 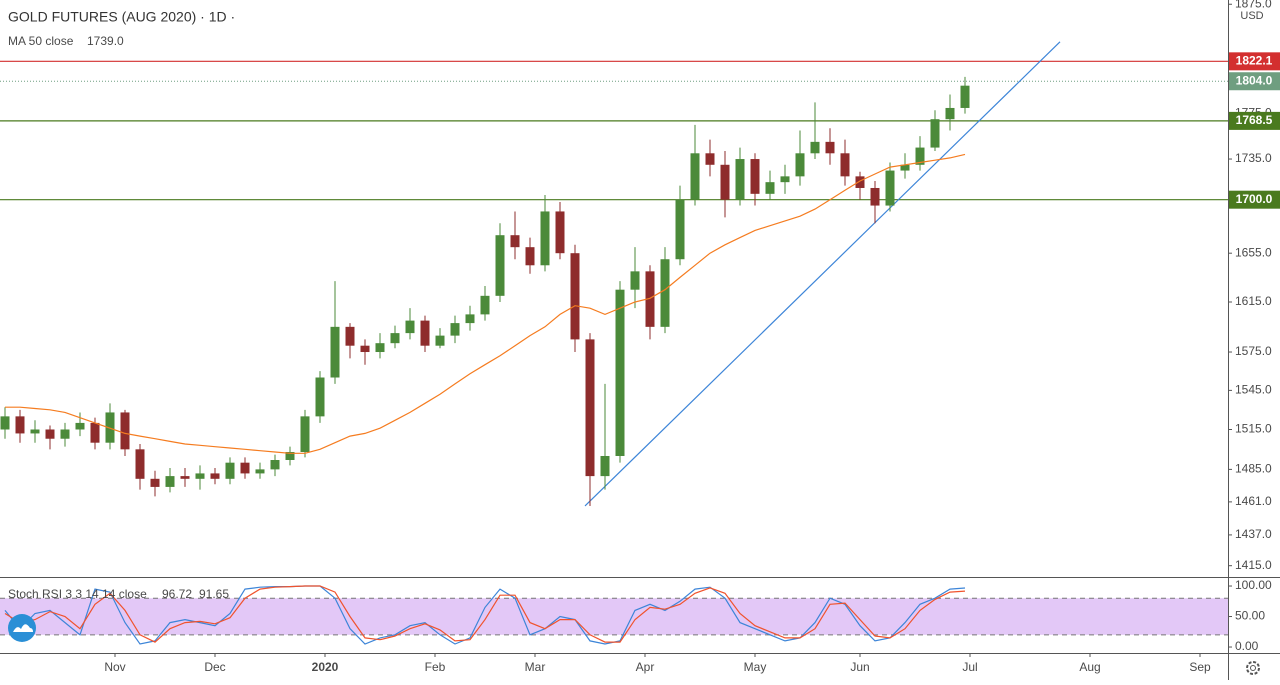 What do you see at coordinates (1253, 534) in the screenshot?
I see `y-tick-label: 1437.0` at bounding box center [1253, 534].